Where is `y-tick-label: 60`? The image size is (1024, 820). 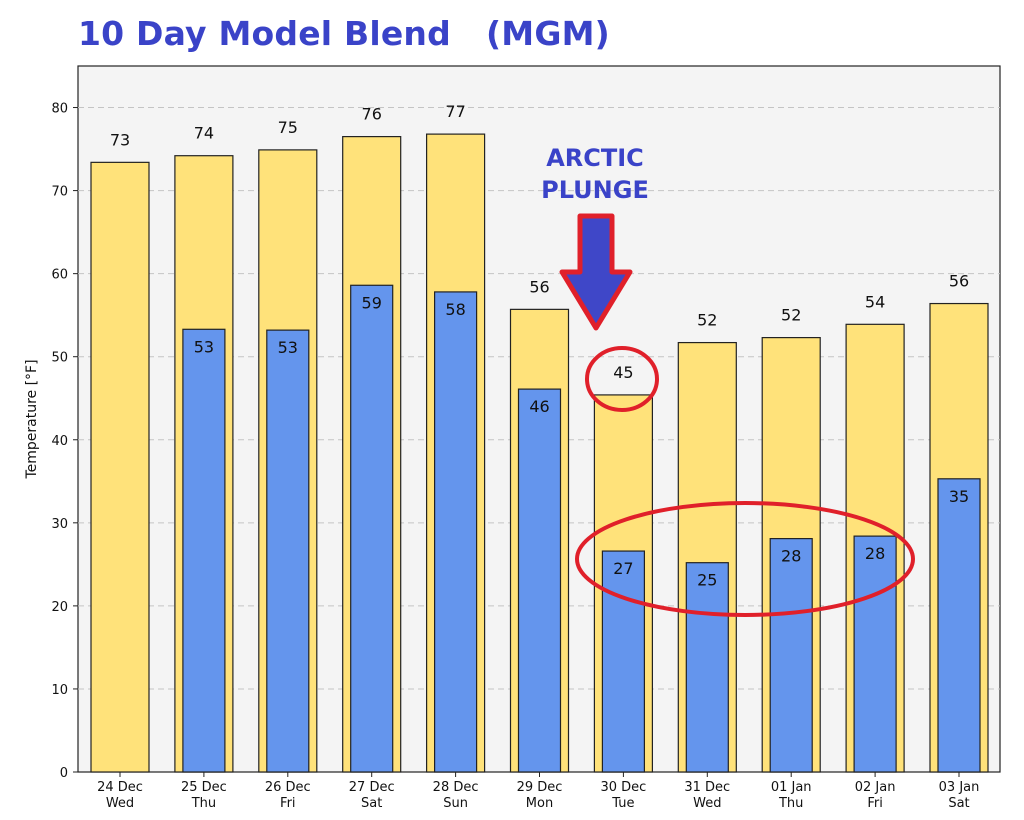 y-tick-label: 60 is located at coordinates (59, 275).